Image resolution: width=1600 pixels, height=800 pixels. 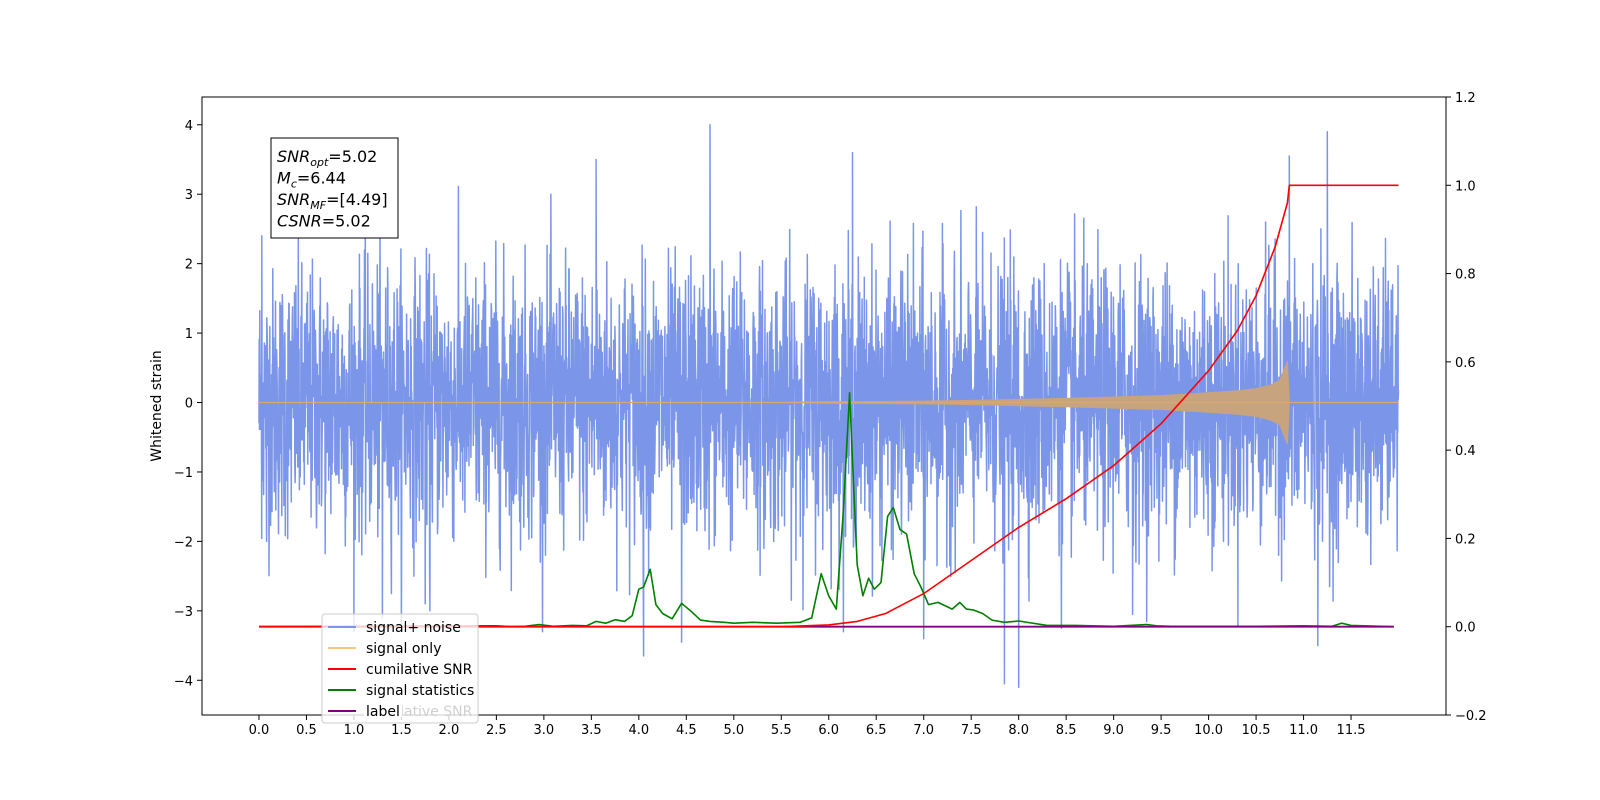 What do you see at coordinates (189, 334) in the screenshot?
I see `y-tick-label: 1` at bounding box center [189, 334].